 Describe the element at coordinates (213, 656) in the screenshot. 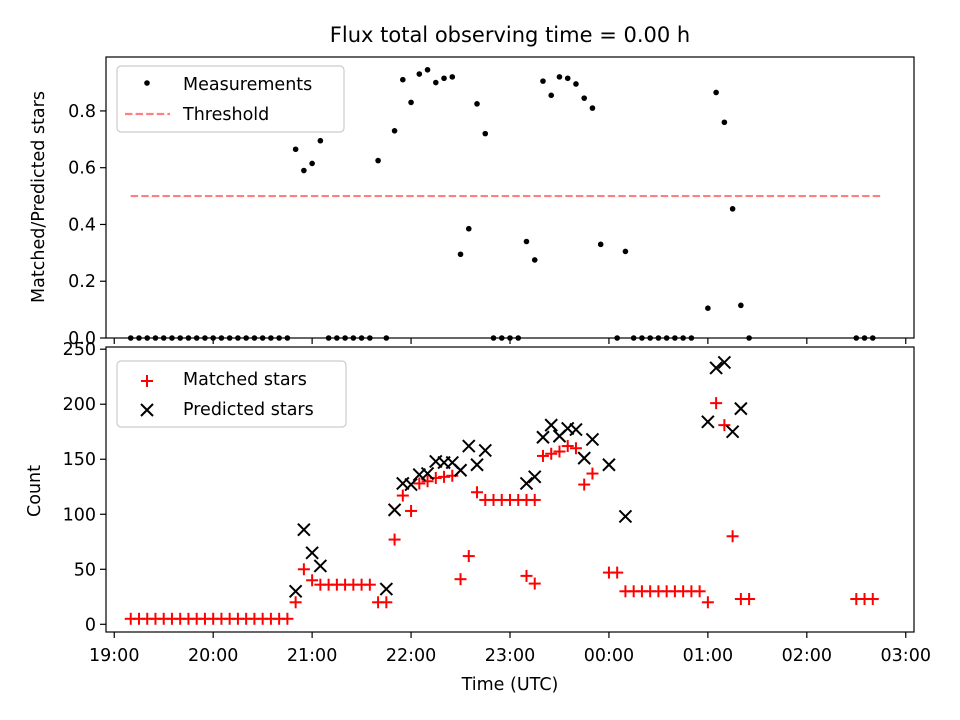

I see `x-tick-label: 20:00` at that location.